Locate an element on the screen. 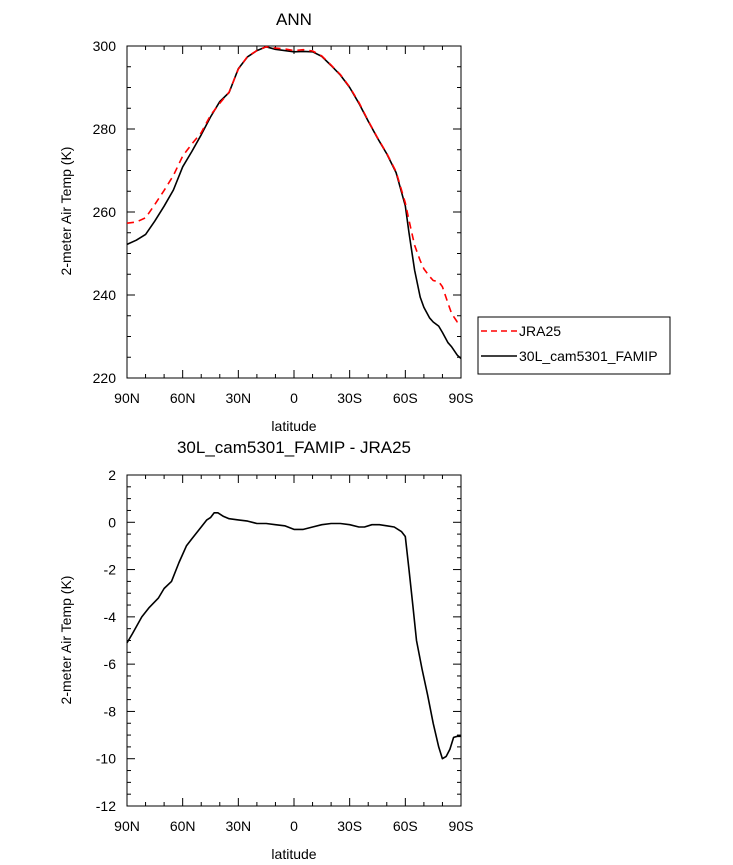  y-tick-label: -6 is located at coordinates (110, 664).